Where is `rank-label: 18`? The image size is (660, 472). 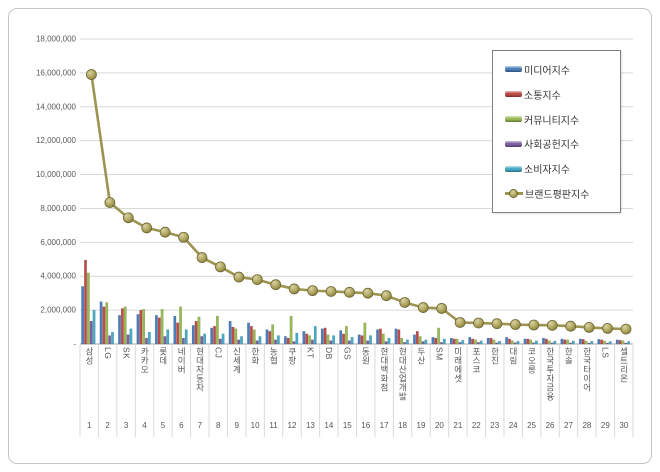
rank-label: 18 is located at coordinates (403, 425).